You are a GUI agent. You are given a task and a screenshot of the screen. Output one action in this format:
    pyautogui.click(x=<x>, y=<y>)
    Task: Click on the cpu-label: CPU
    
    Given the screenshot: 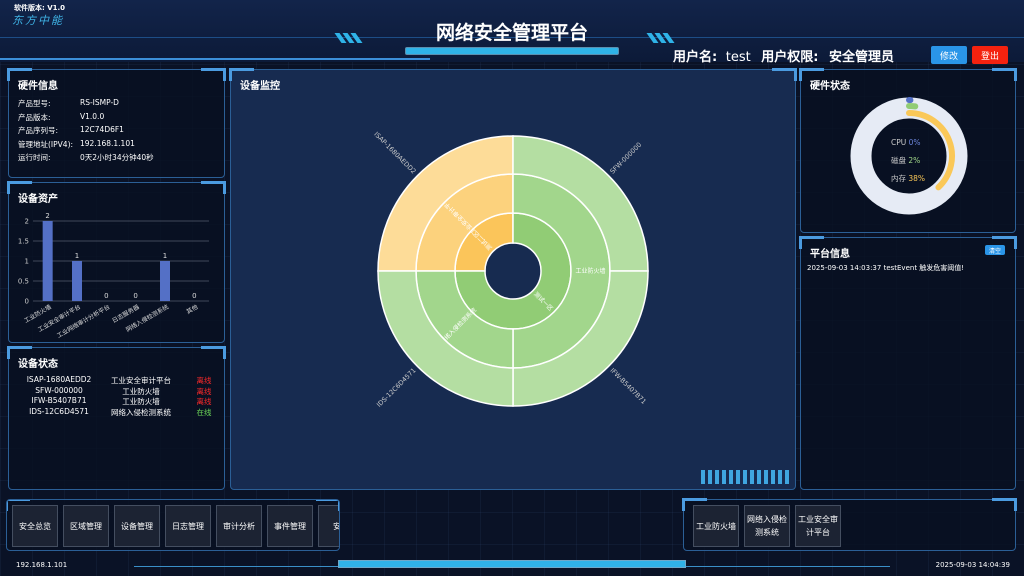 What is the action you would take?
    pyautogui.click(x=899, y=142)
    